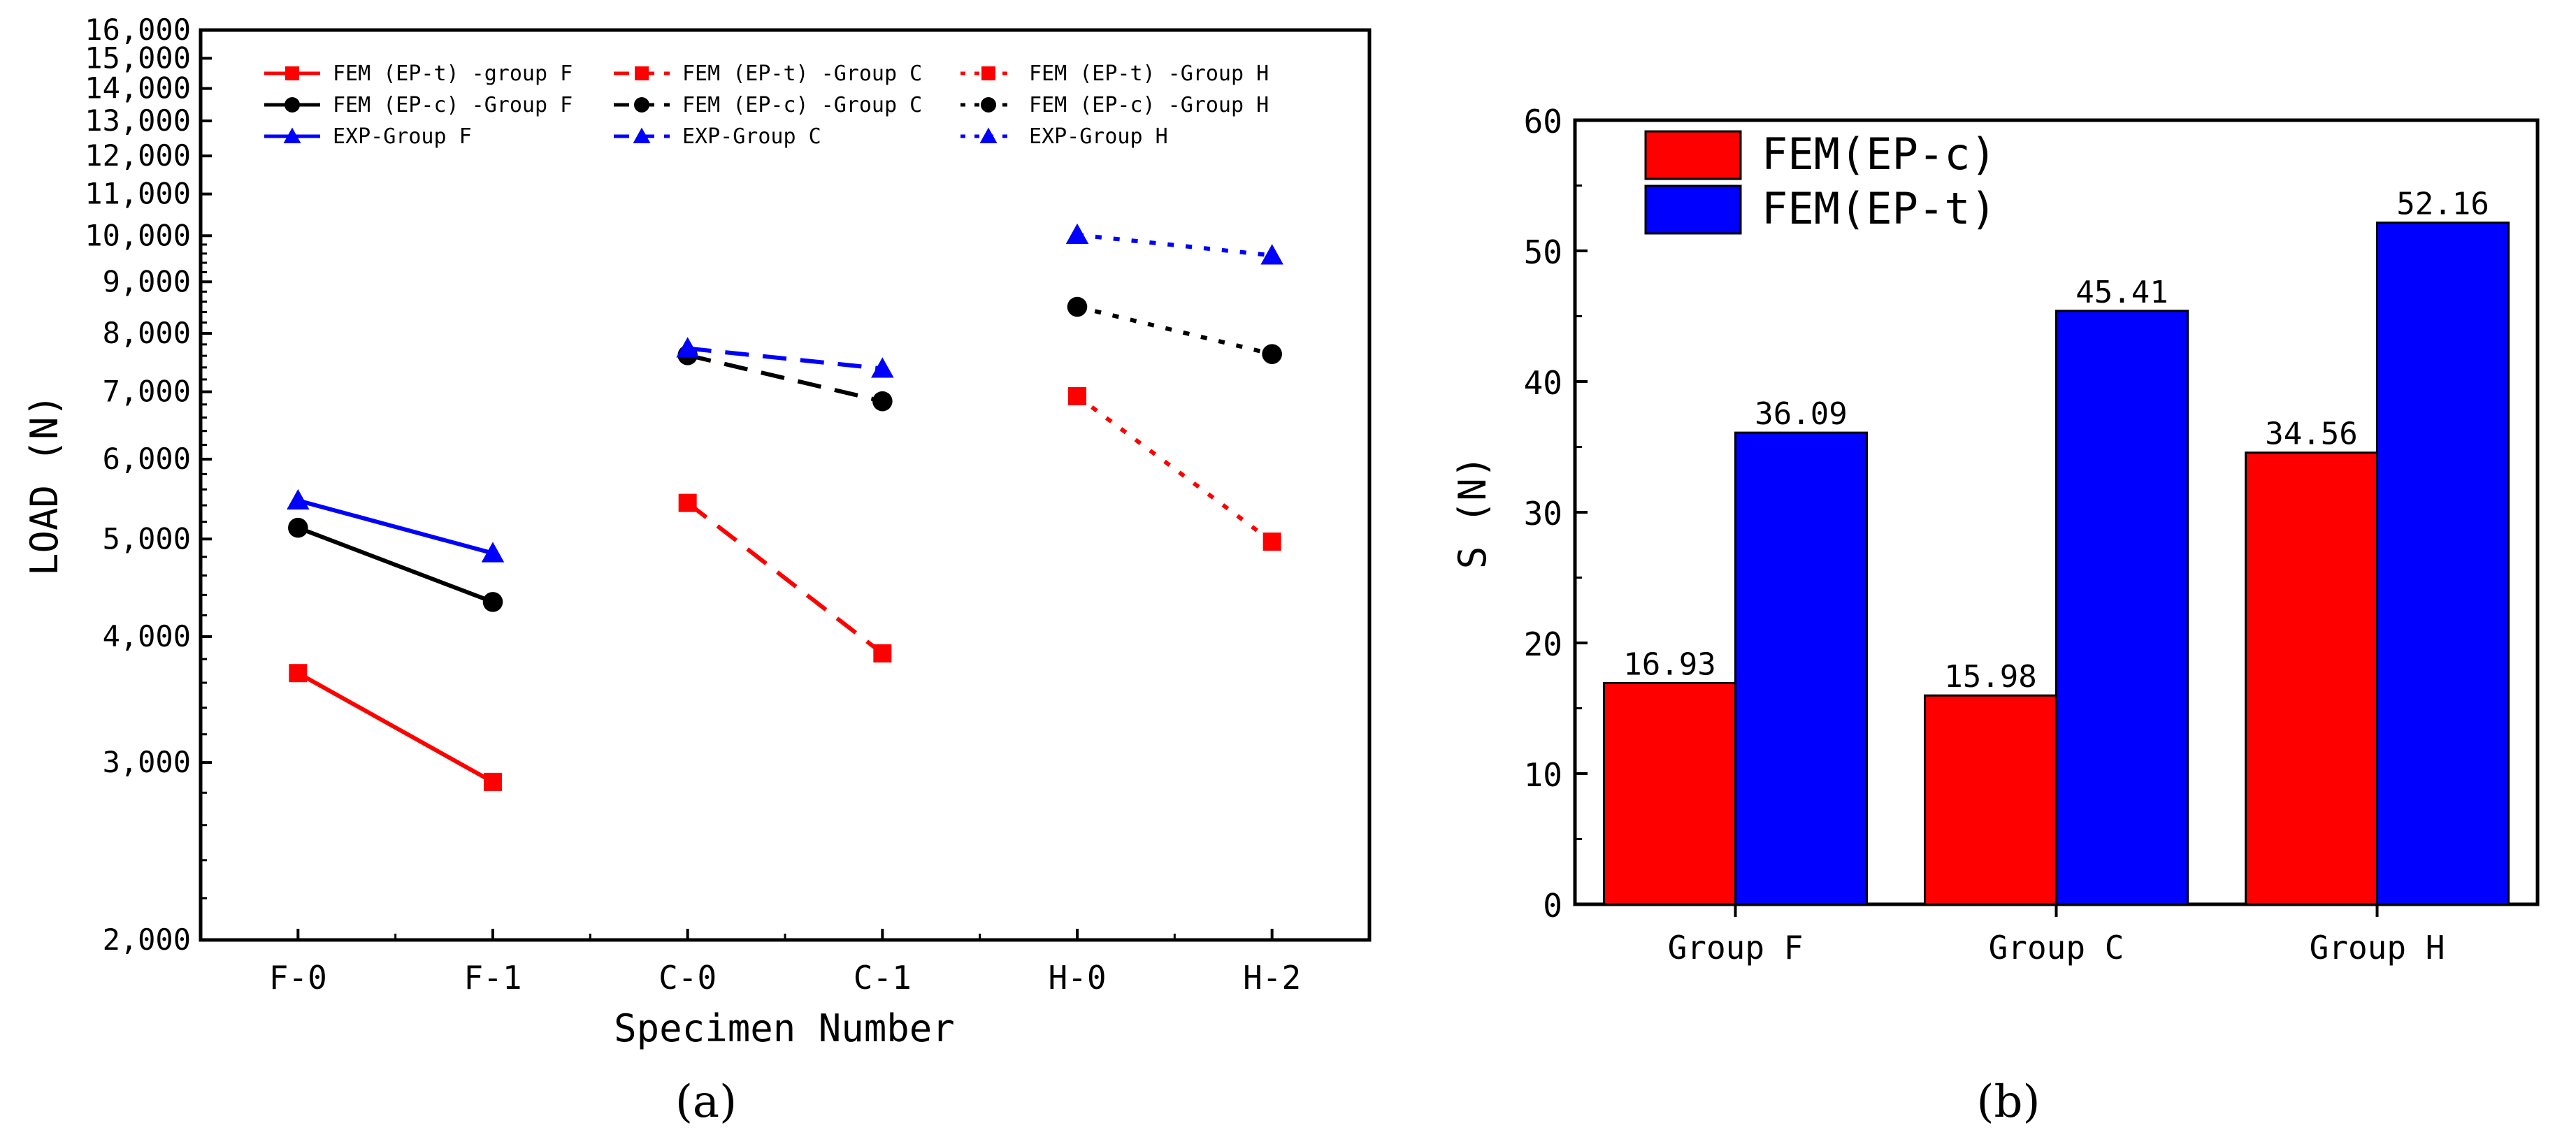 The width and height of the screenshot is (2576, 1144). I want to click on legend-entry-a: FEM (EP-t) -group F, so click(418, 74).